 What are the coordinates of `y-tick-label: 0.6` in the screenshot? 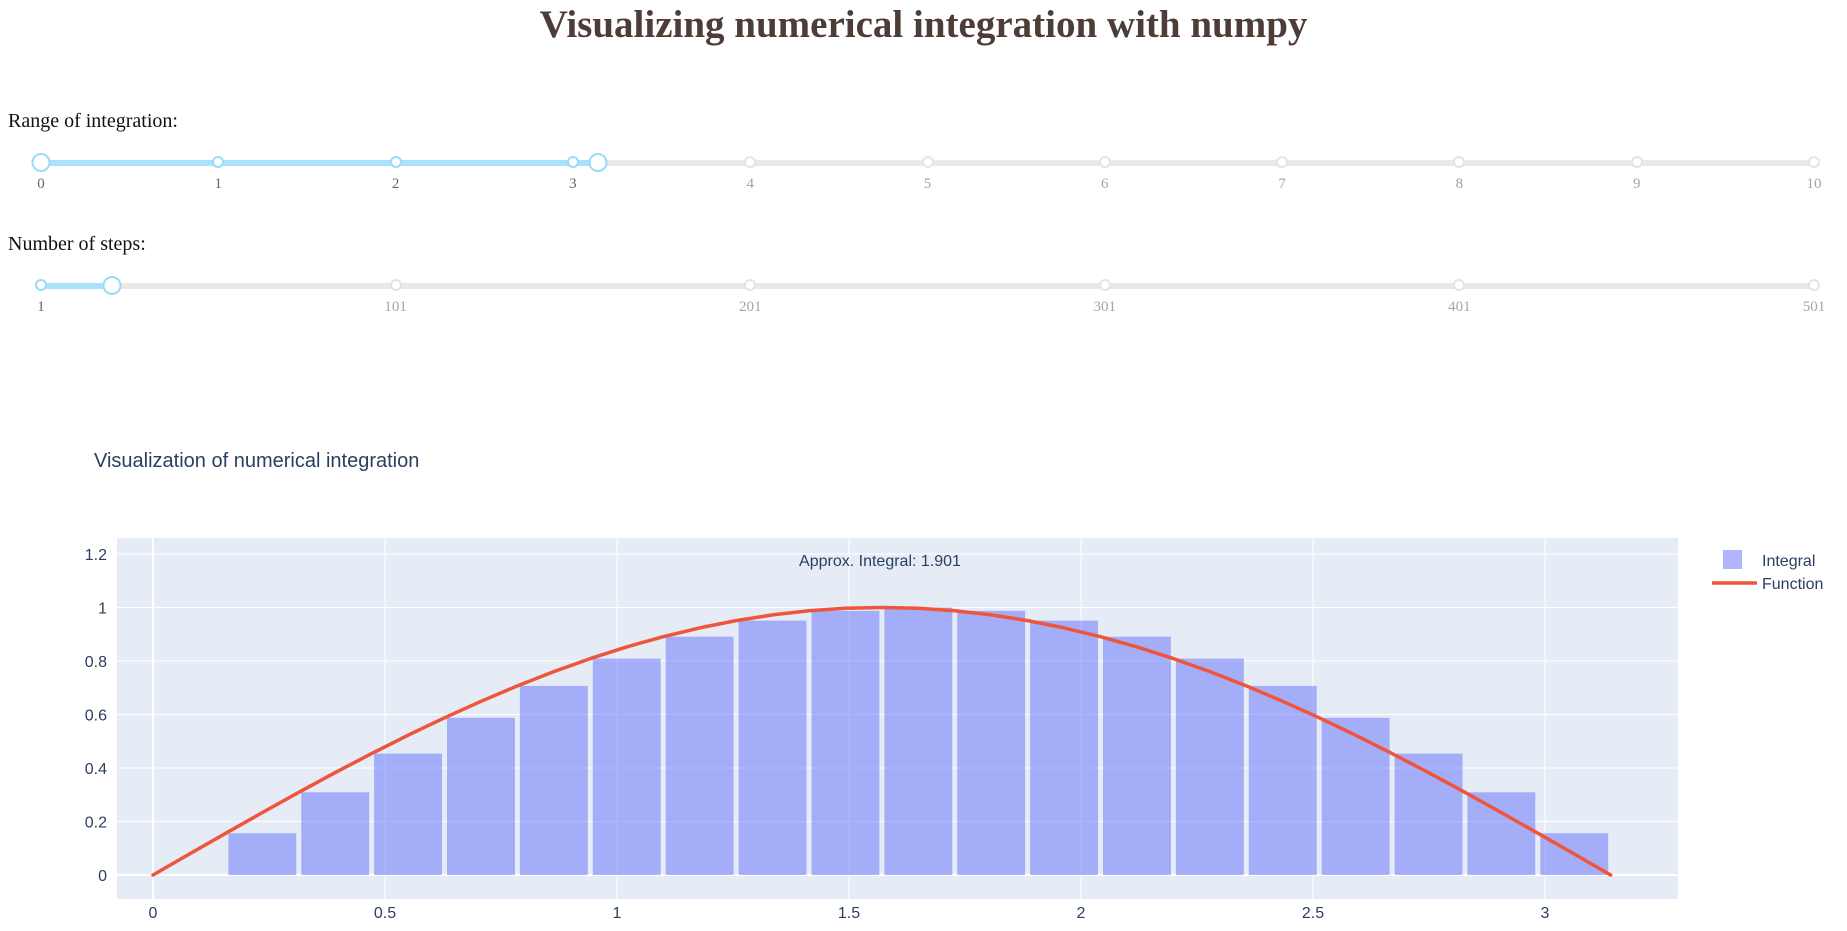 It's located at (96, 716).